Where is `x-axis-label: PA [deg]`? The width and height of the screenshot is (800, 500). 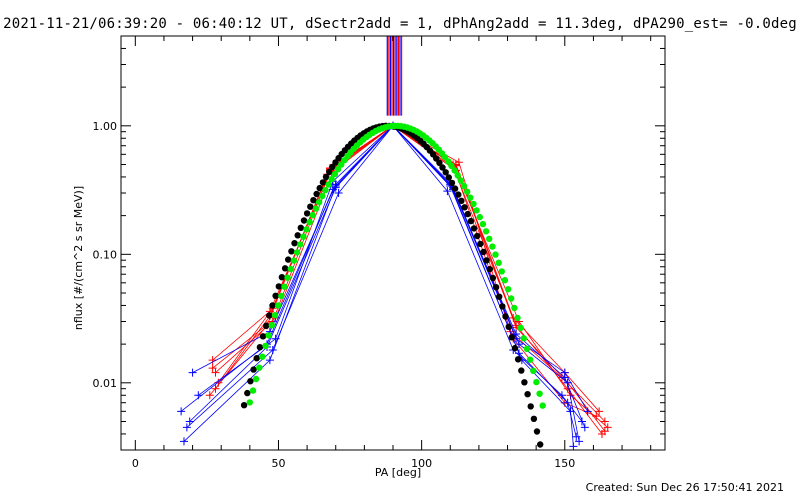 x-axis-label: PA [deg] is located at coordinates (398, 472).